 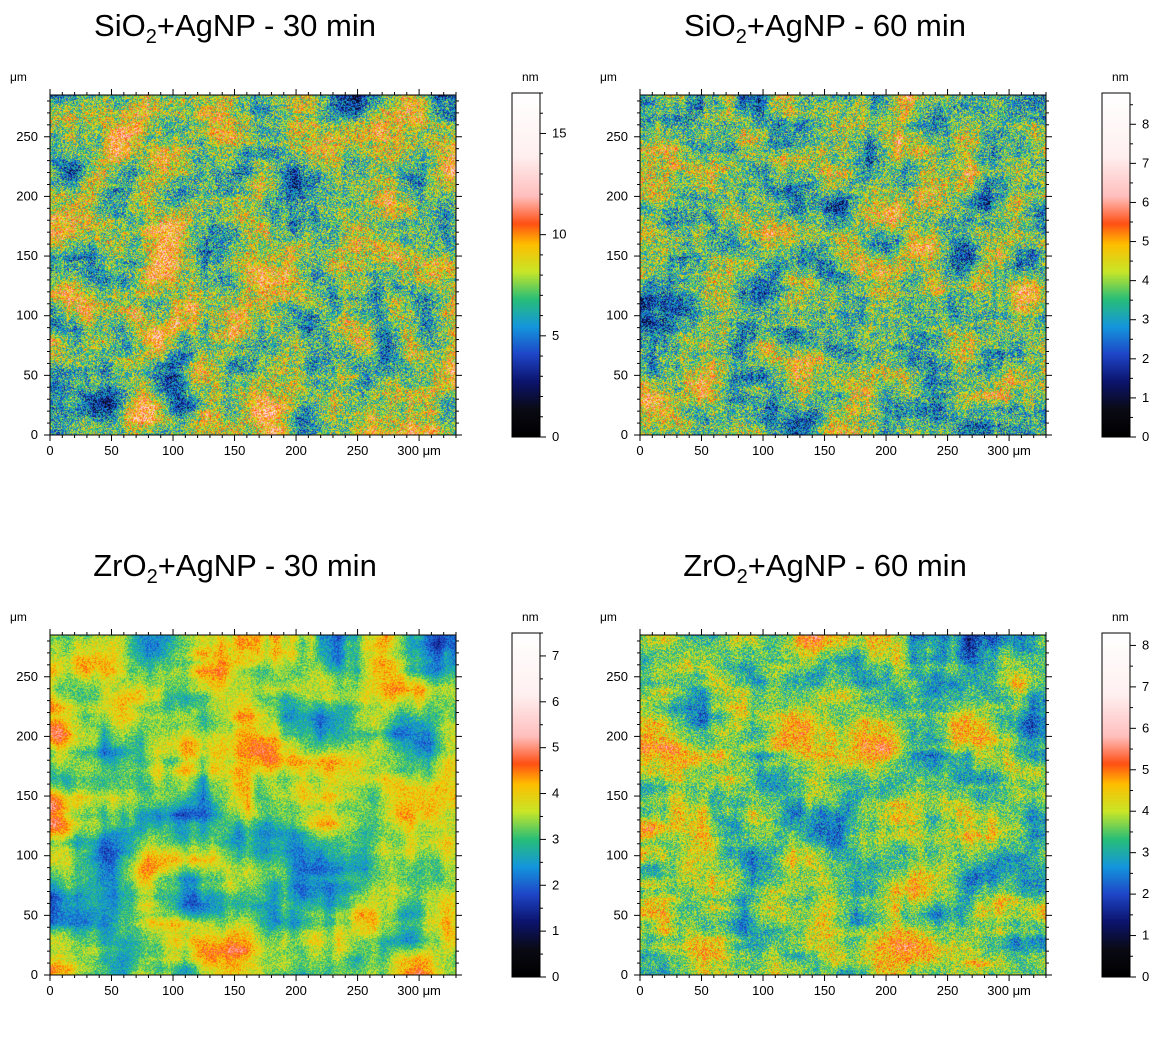 I want to click on y-tick-label: 100, so click(x=617, y=315).